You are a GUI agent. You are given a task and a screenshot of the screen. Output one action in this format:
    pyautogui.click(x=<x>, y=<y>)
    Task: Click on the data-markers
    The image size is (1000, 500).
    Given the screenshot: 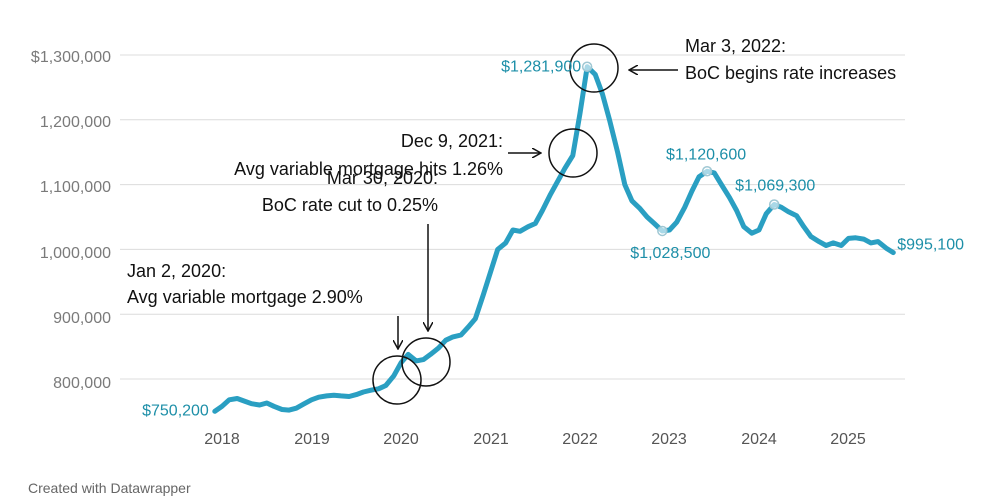 What is the action you would take?
    pyautogui.click(x=680, y=149)
    